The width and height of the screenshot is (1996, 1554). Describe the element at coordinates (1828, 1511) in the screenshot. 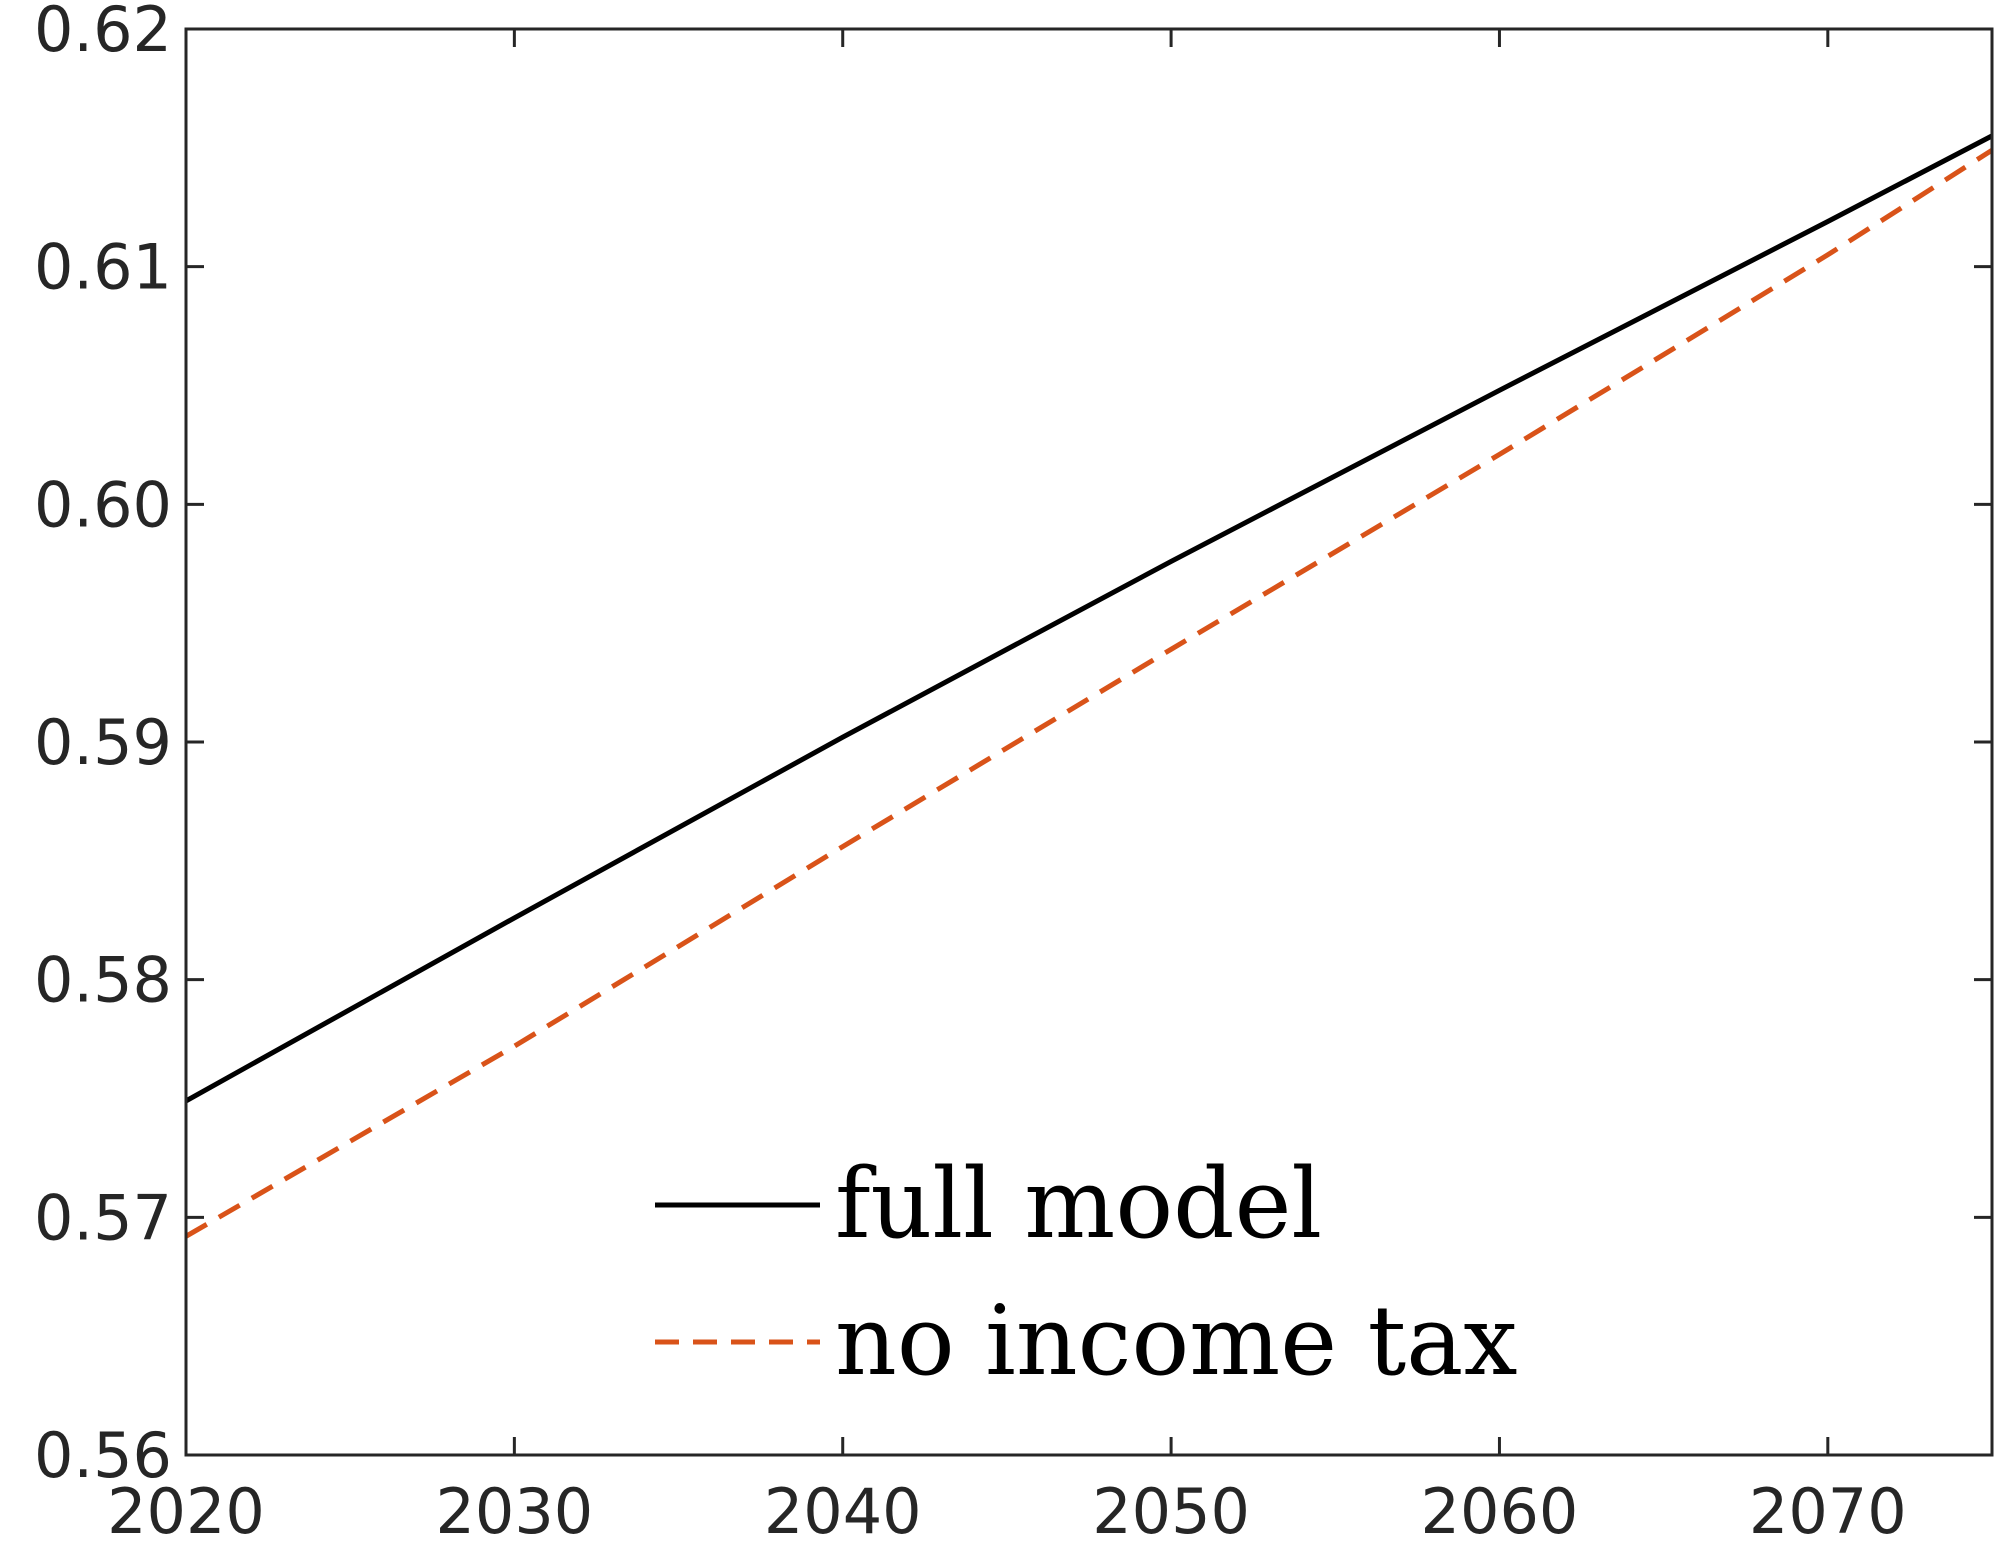

I see `x-tick-label: 2070` at that location.